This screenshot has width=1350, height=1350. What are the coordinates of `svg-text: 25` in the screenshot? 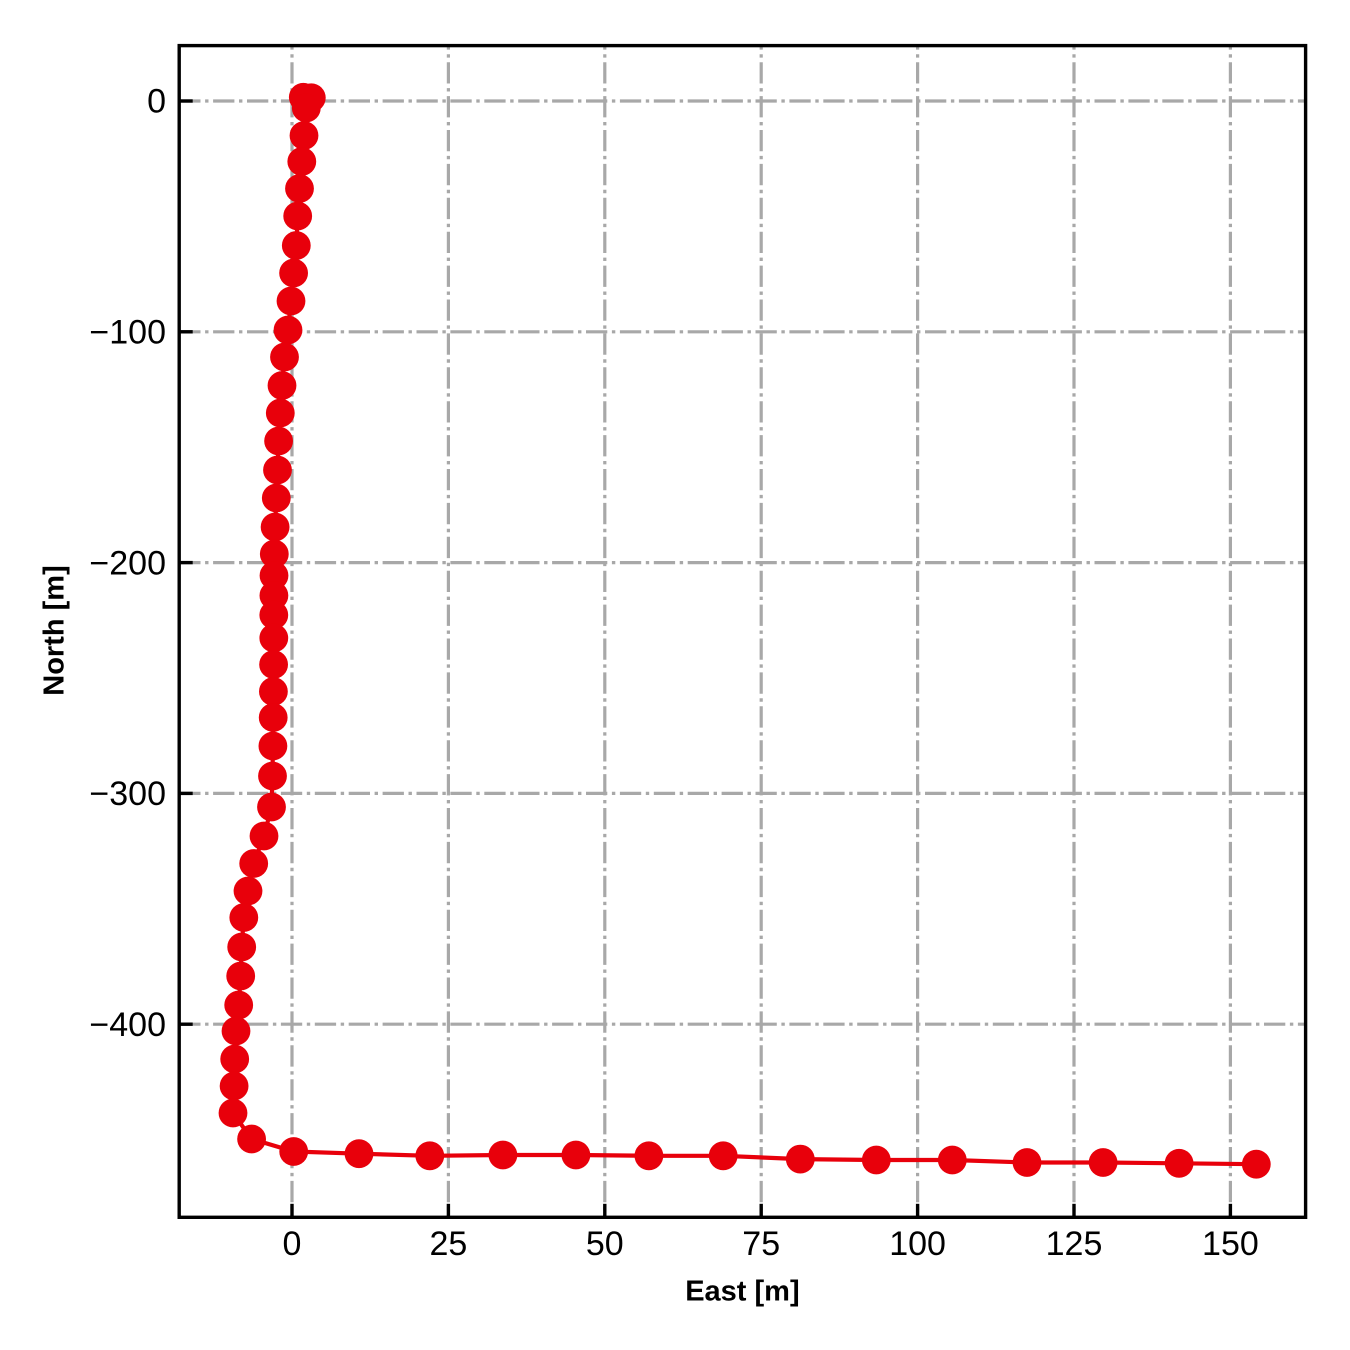 It's located at (448, 1244).